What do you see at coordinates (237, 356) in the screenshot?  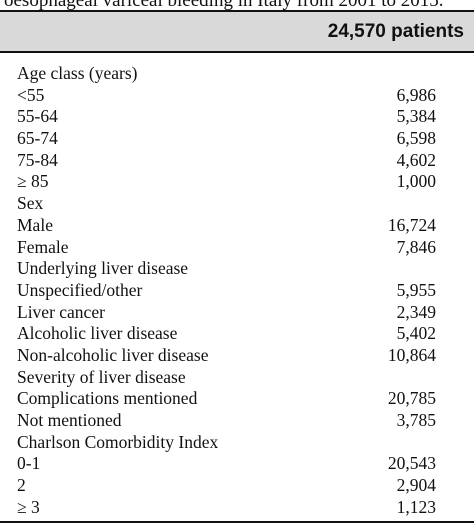 I see `table-row: Non-alcoholic liver disease 10,864` at bounding box center [237, 356].